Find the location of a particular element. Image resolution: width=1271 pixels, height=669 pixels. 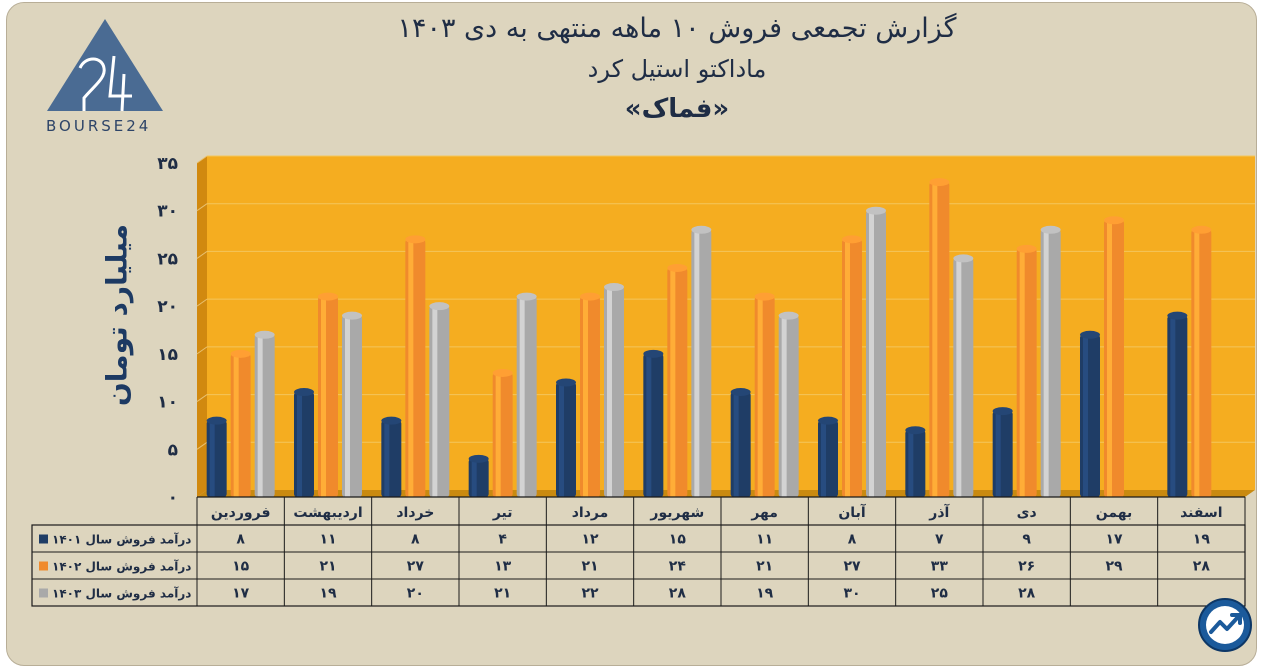

plot-left-wall is located at coordinates (202, 326).